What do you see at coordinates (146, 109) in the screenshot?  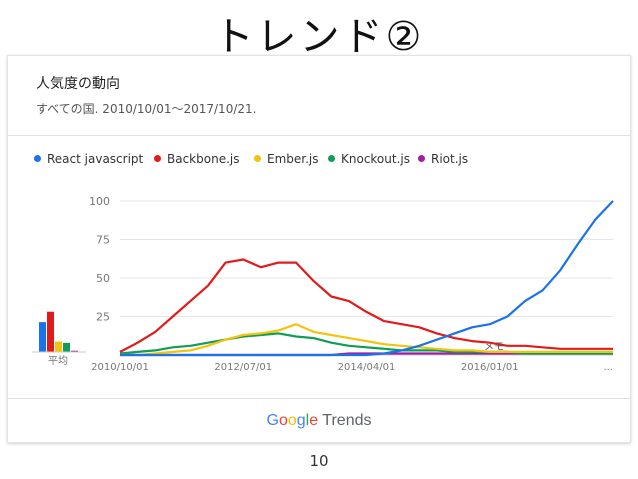 I see `date-range-subtitle: すべての国. 2010/10/01～2017/10/21.` at bounding box center [146, 109].